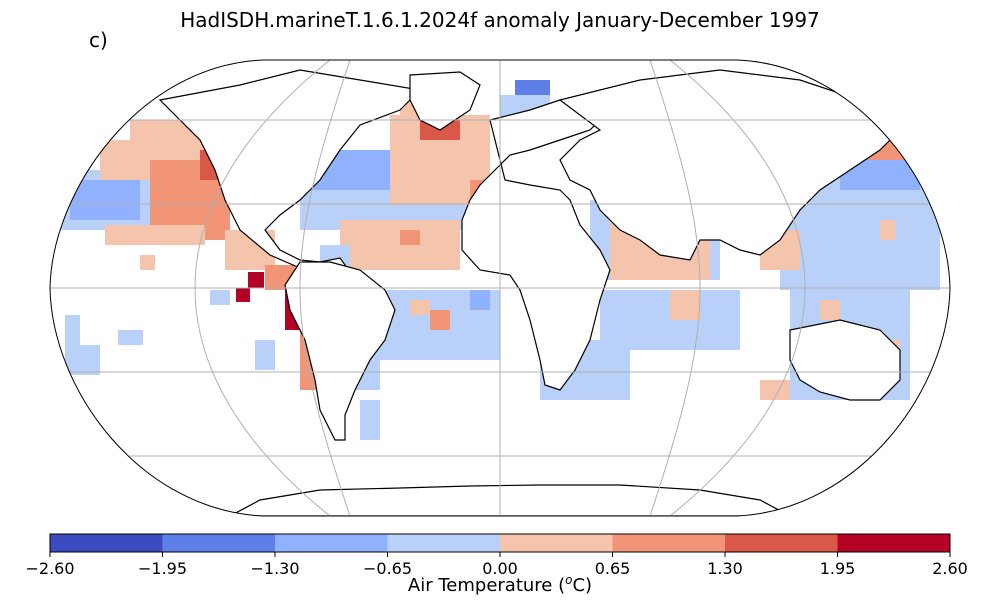 This screenshot has height=600, width=1000. I want to click on colorbar-tick-label: 0.65, so click(613, 568).